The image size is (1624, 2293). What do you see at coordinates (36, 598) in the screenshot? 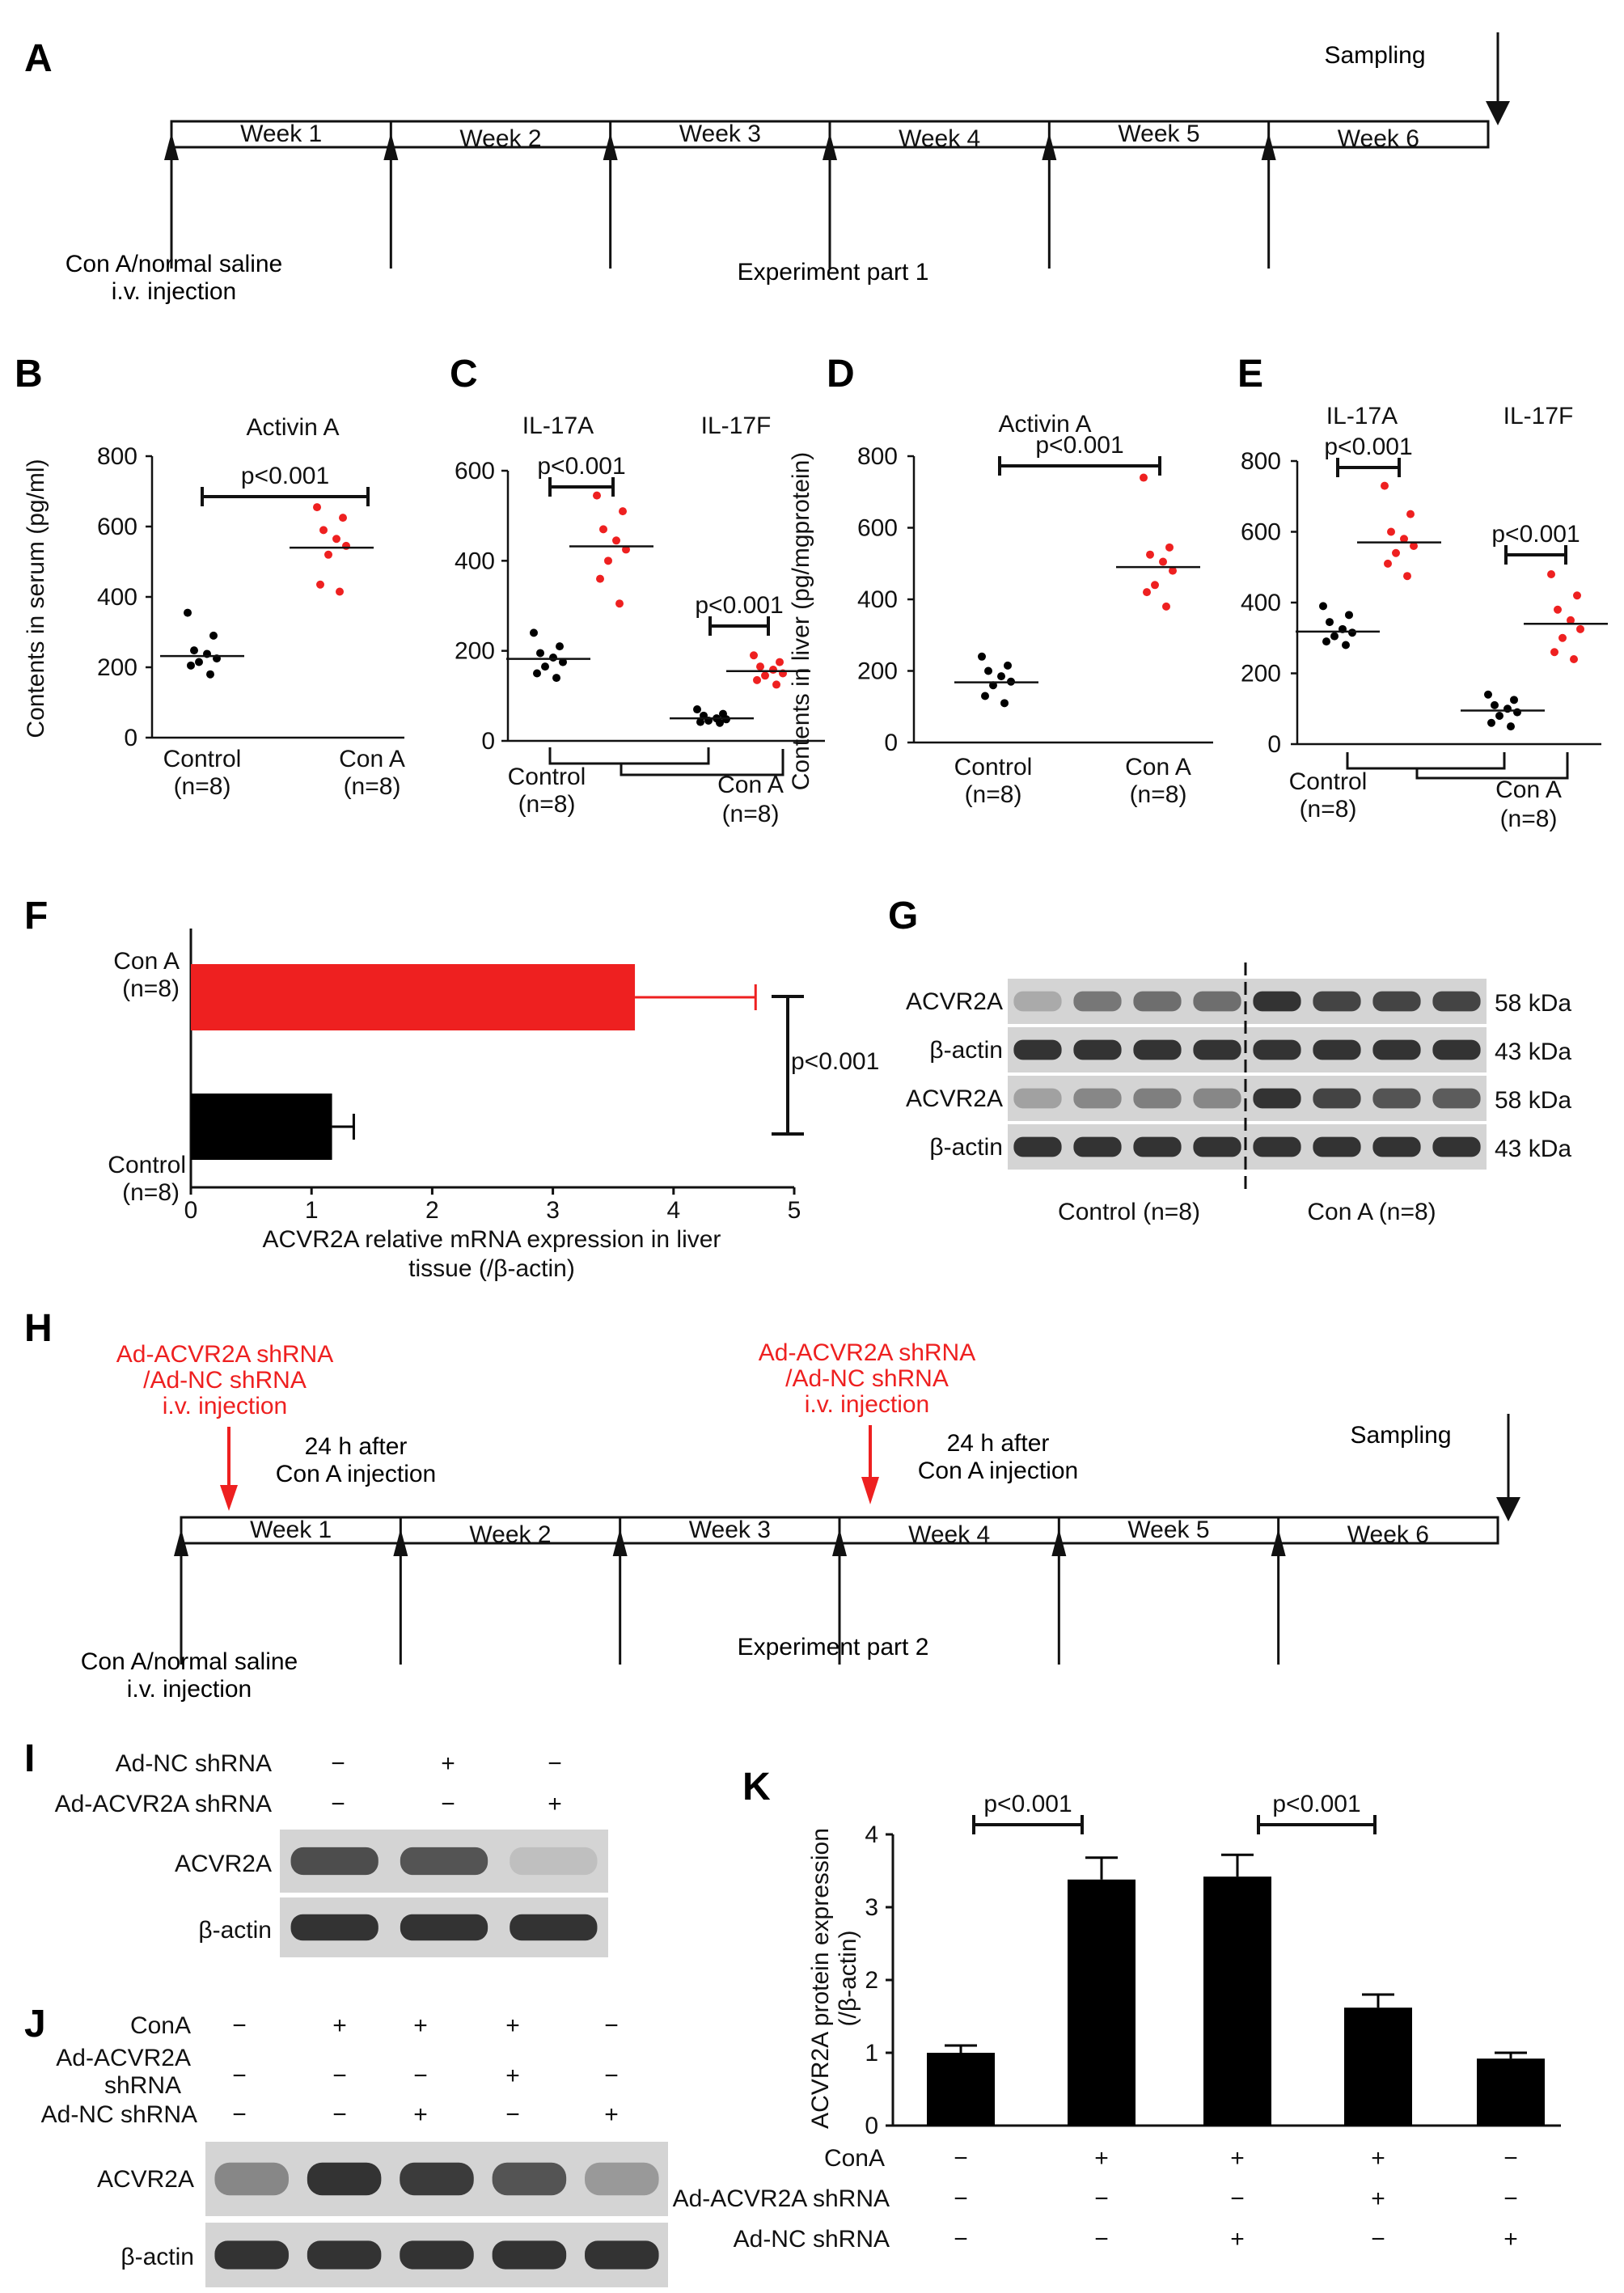
I see `y-axis-label: Contents in serum (pg/ml)` at bounding box center [36, 598].